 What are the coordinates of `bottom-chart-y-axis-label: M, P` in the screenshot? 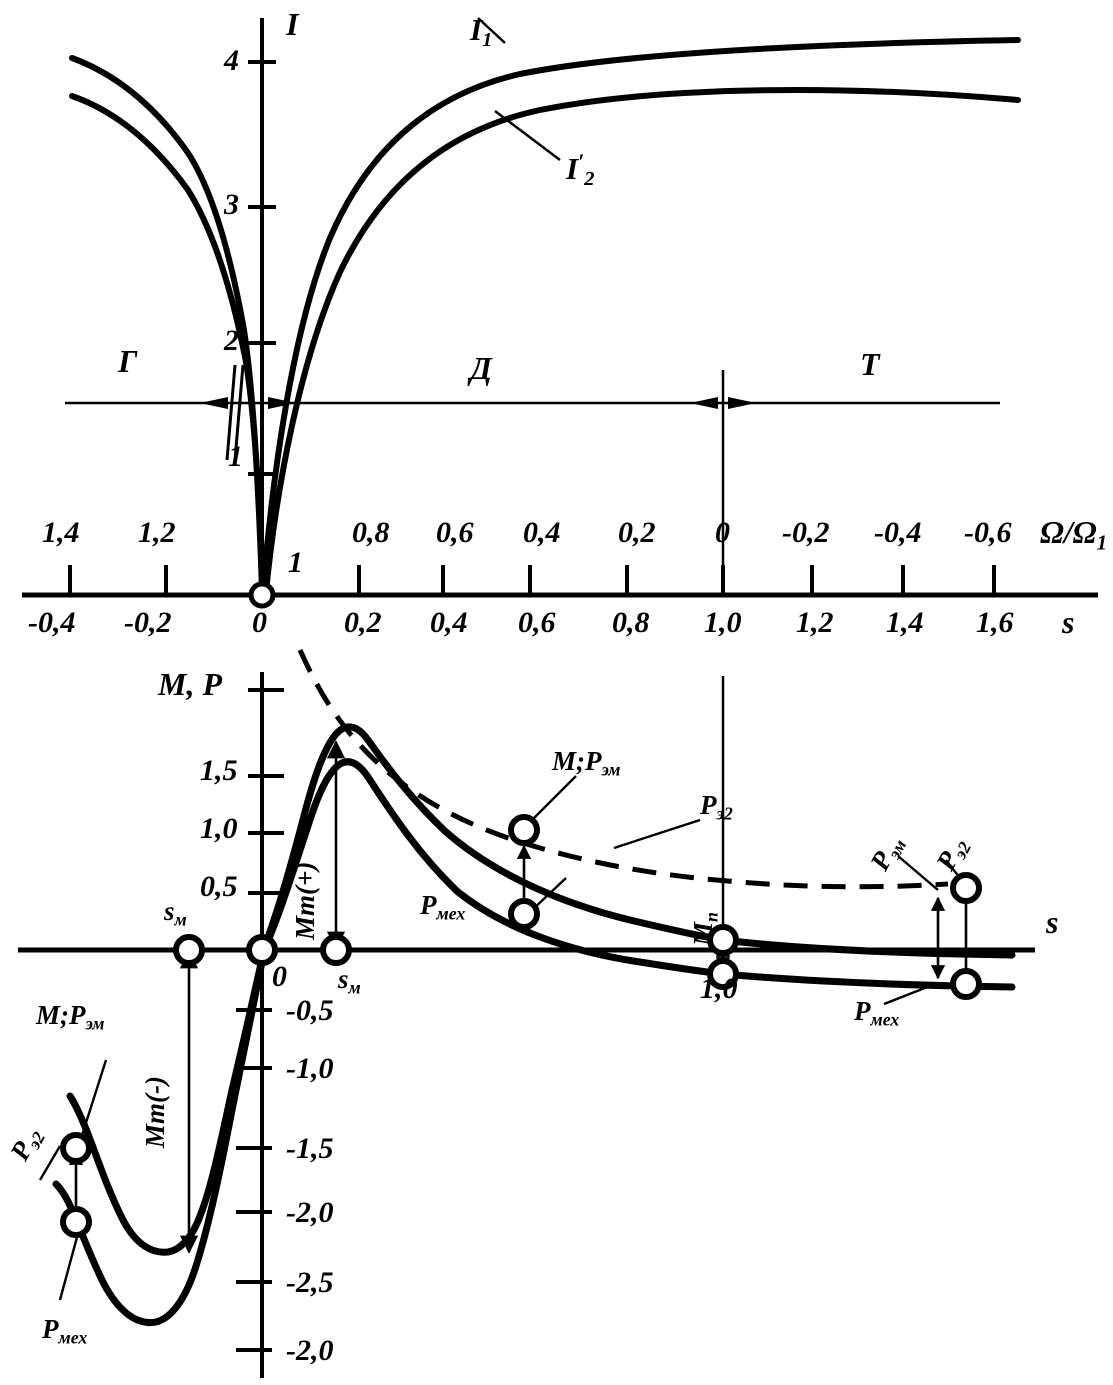 It's located at (190, 684).